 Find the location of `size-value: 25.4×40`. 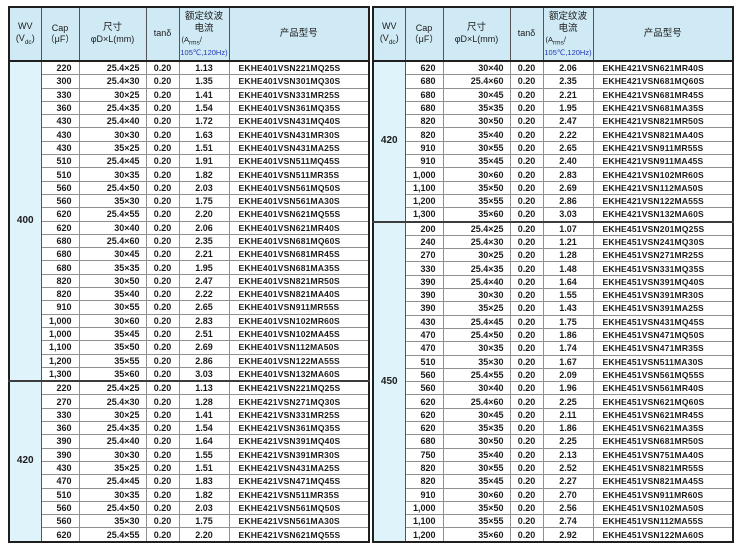

size-value: 25.4×40 is located at coordinates (112, 121).